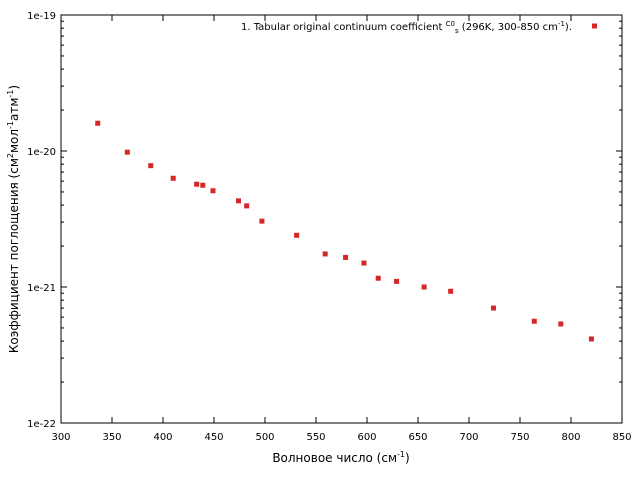 This screenshot has width=640, height=480. I want to click on x-tick-label: 850, so click(621, 437).